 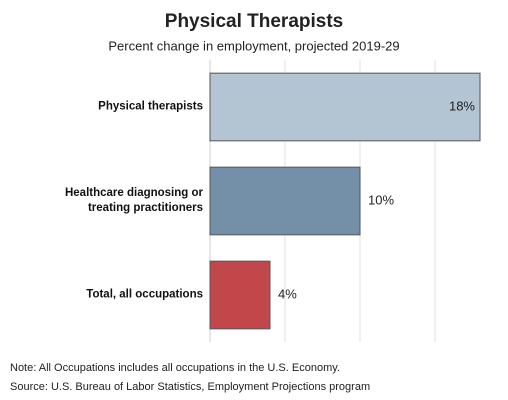 I want to click on value-label: 10%, so click(x=381, y=199).